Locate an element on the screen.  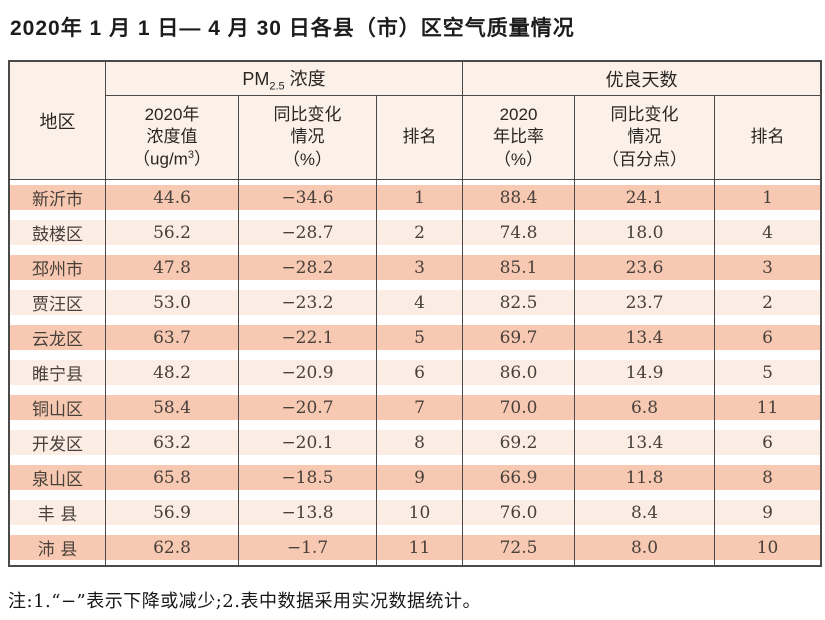
pm-rank-cell: 4 is located at coordinates (420, 302).